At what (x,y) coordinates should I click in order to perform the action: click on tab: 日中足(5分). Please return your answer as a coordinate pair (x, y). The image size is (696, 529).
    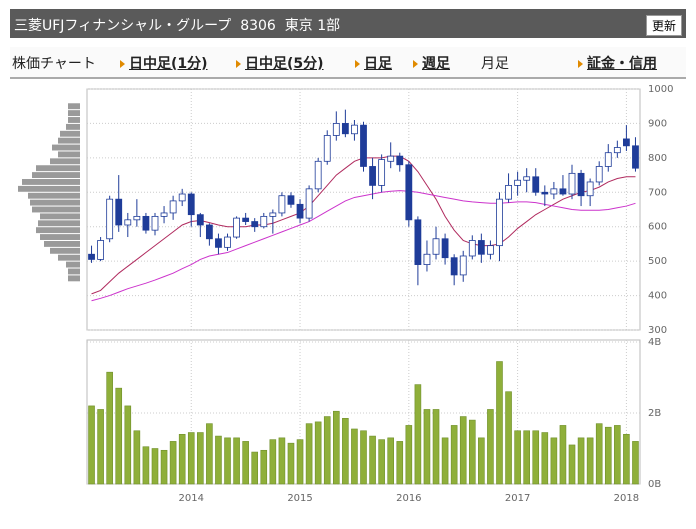
    Looking at the image, I should click on (280, 63).